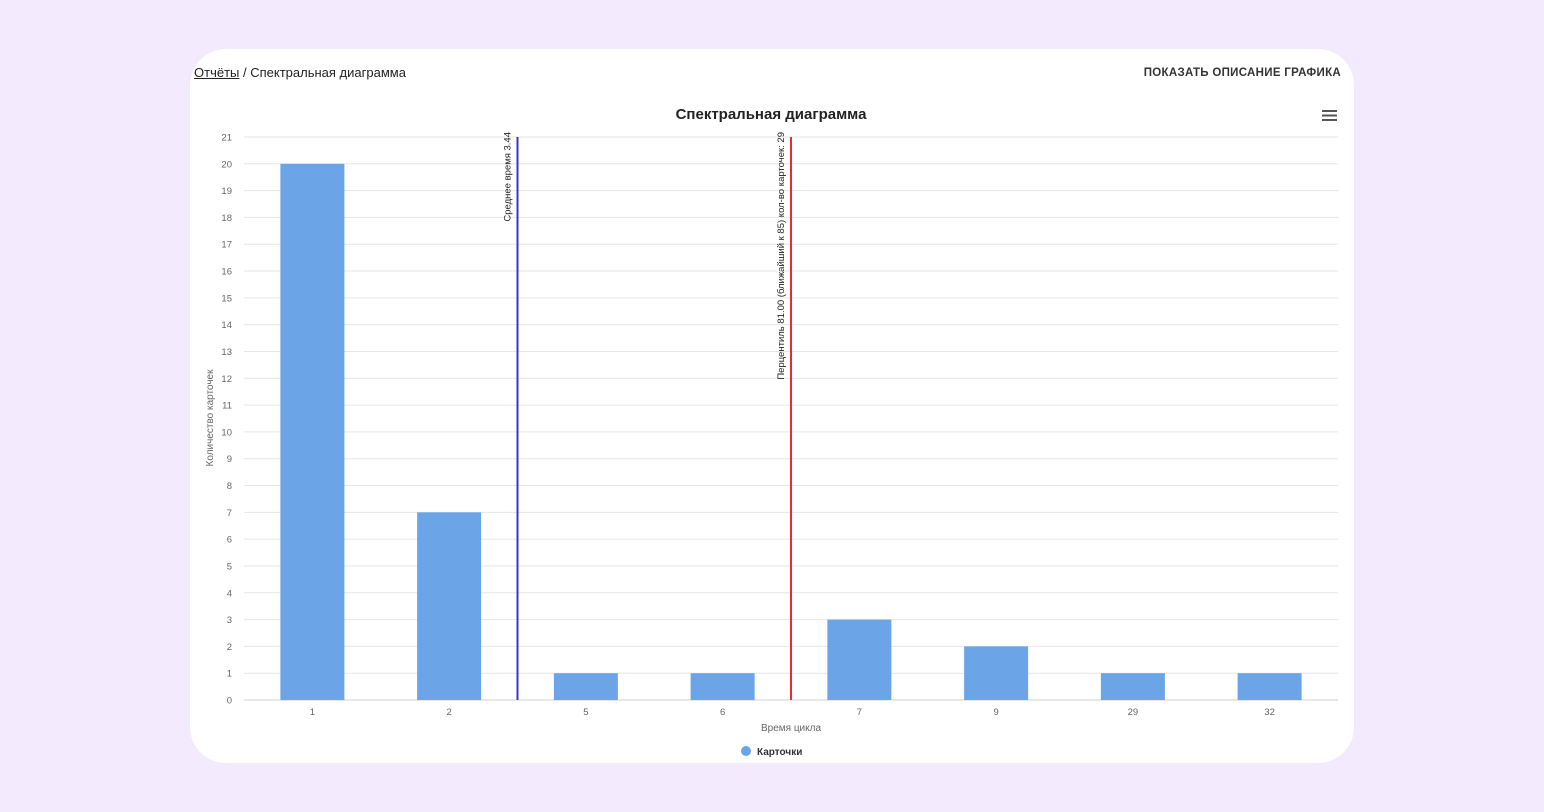  I want to click on chart-title: Спектральная диаграмма, so click(771, 114).